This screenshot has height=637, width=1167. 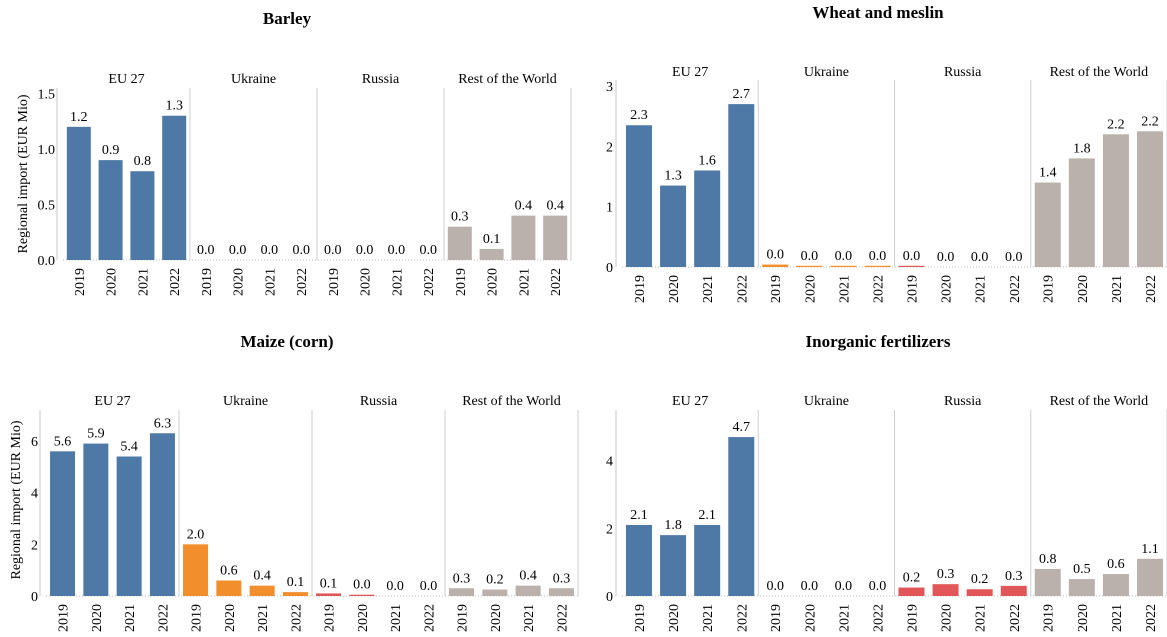 What do you see at coordinates (229, 571) in the screenshot?
I see `maize-data-label: 0.6` at bounding box center [229, 571].